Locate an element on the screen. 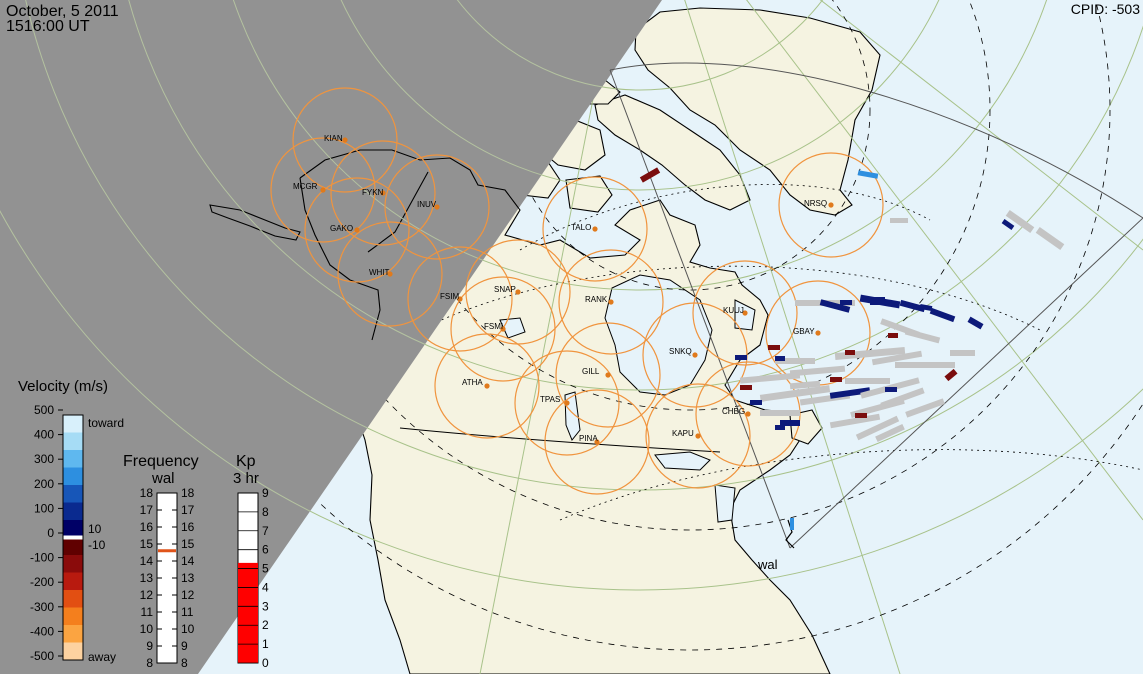  frequency-tick-label-left: 16 is located at coordinates (147, 527).